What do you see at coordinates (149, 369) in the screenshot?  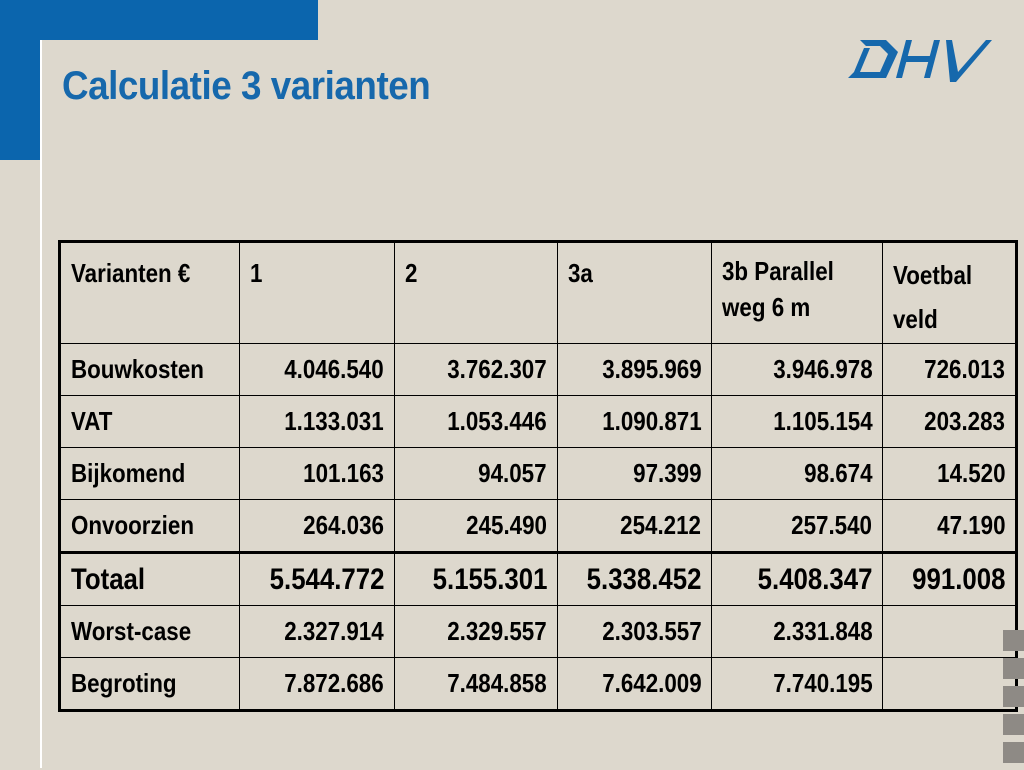 I see `row-label: Bouwkosten` at bounding box center [149, 369].